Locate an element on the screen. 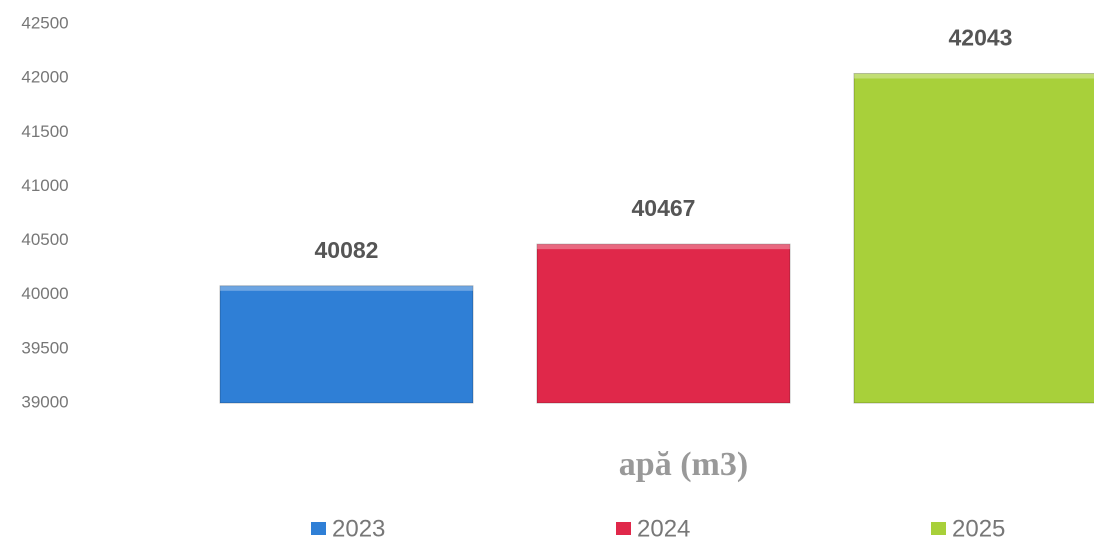 The width and height of the screenshot is (1094, 545). y-tick-label: 42000 is located at coordinates (44, 77).